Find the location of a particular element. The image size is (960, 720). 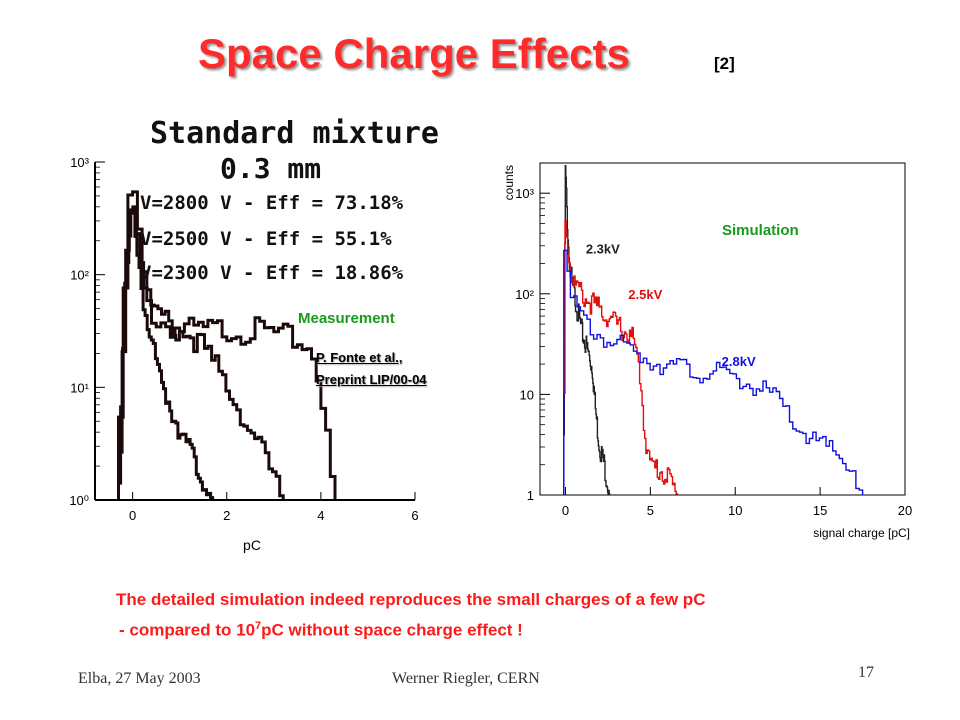

x-axis-label: pC is located at coordinates (252, 545).